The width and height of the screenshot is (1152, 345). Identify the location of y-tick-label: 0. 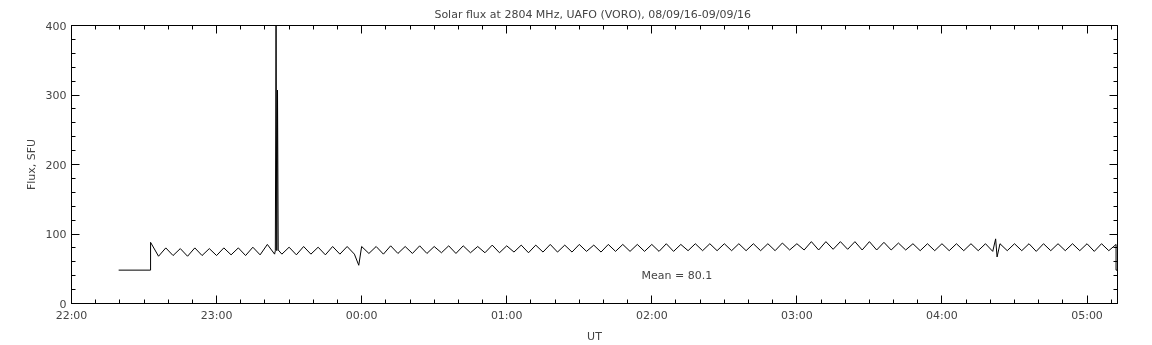
(63, 304).